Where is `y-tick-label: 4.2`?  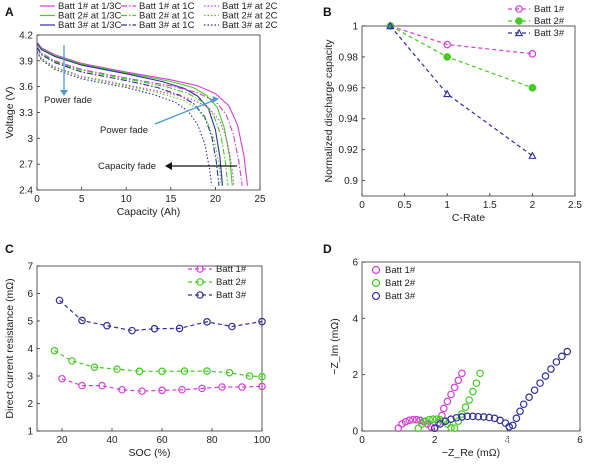
y-tick-label: 4.2 is located at coordinates (26, 36).